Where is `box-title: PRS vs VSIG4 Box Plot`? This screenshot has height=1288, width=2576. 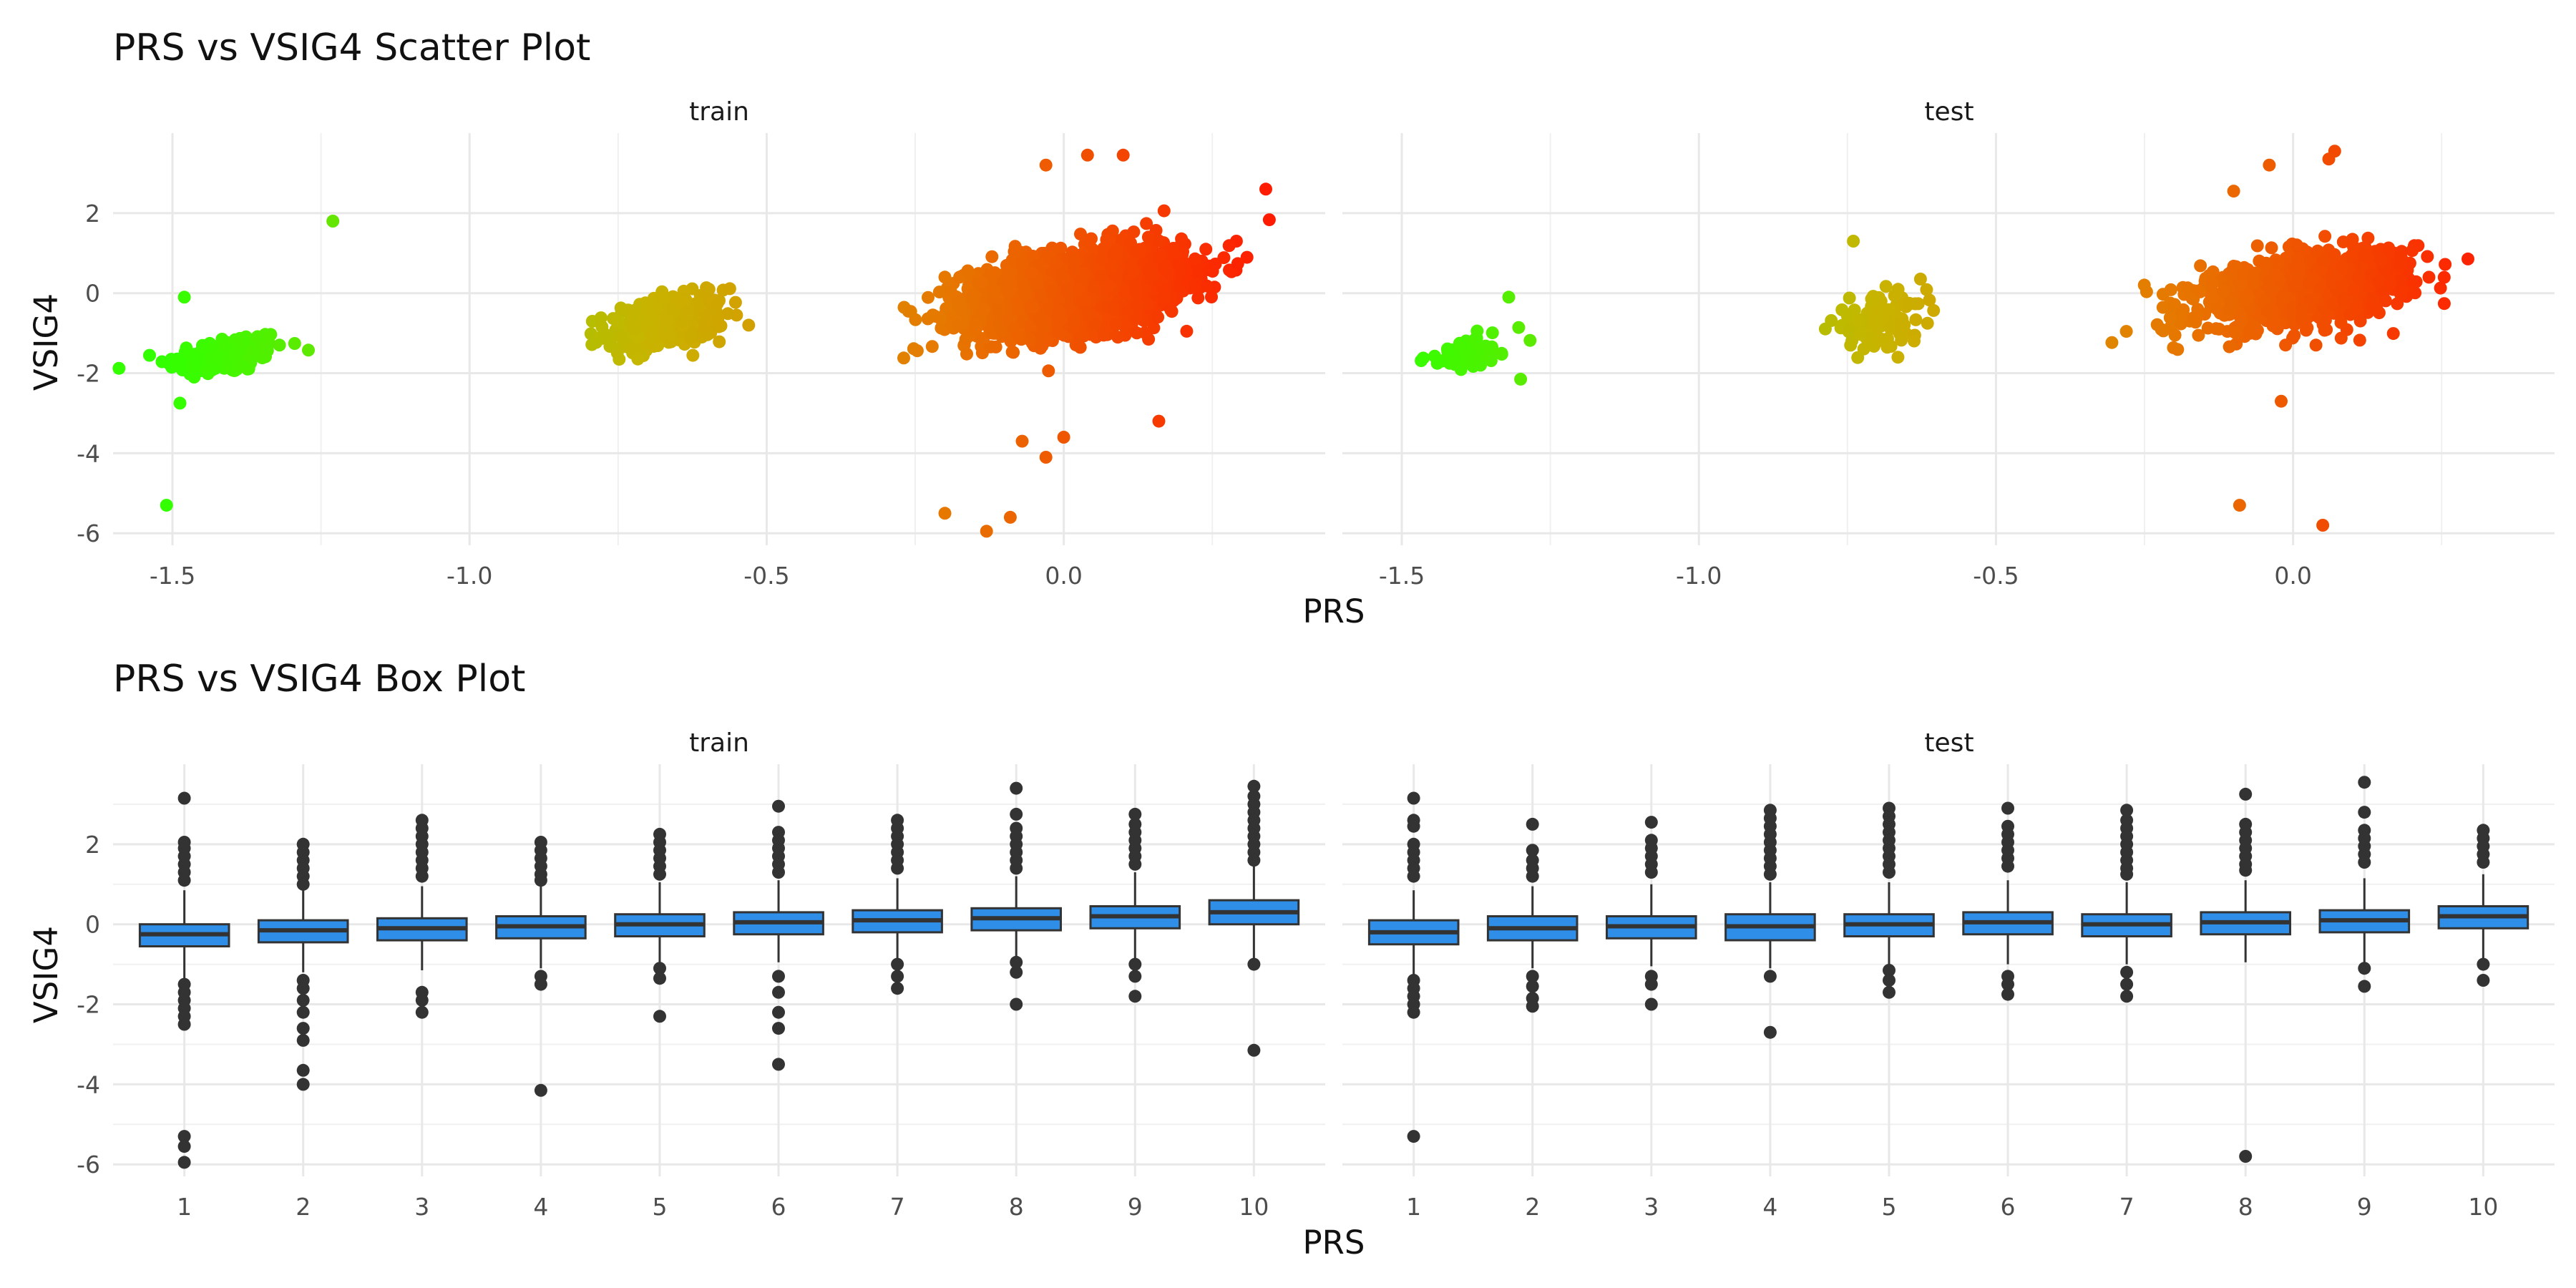 box-title: PRS vs VSIG4 Box Plot is located at coordinates (319, 679).